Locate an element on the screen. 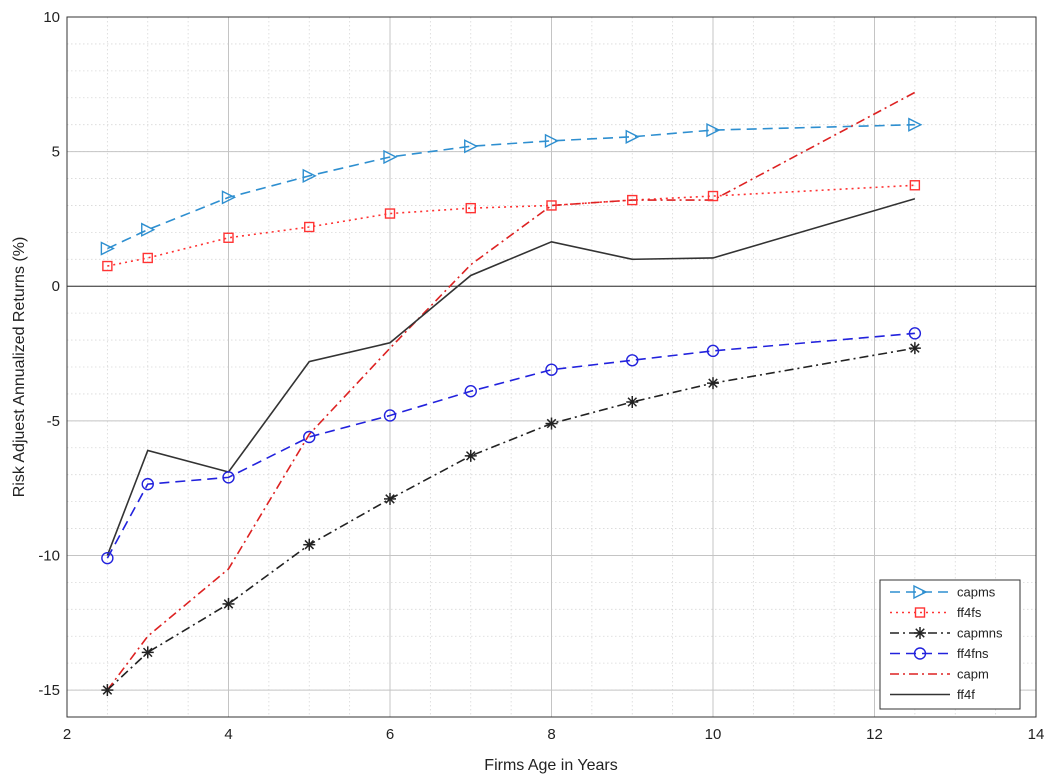  legend-entry-ff4f: ff4f is located at coordinates (932, 694).